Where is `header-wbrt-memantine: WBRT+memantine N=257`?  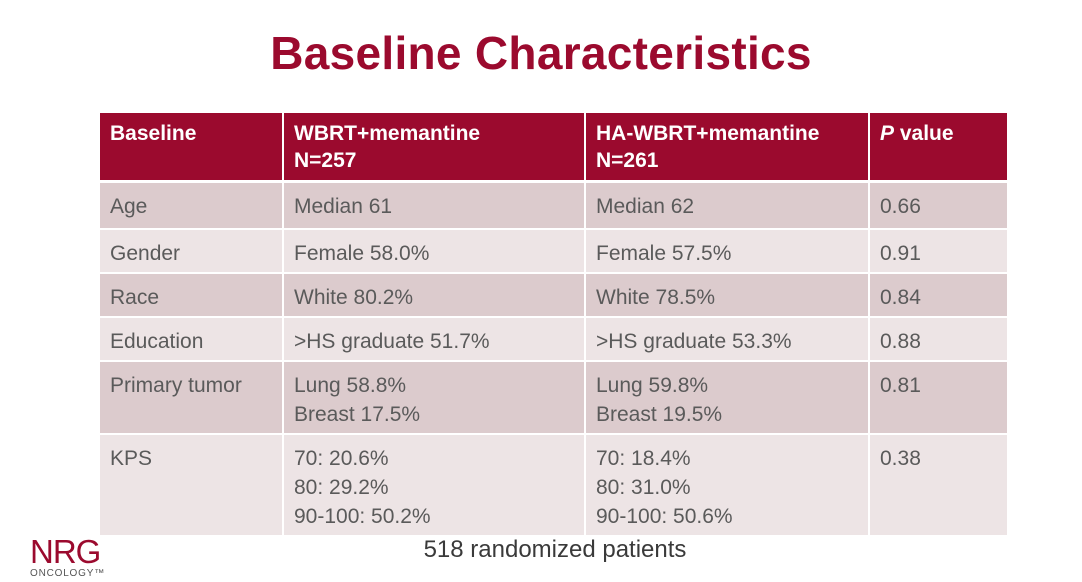
header-wbrt-memantine: WBRT+memantine N=257 is located at coordinates (434, 148).